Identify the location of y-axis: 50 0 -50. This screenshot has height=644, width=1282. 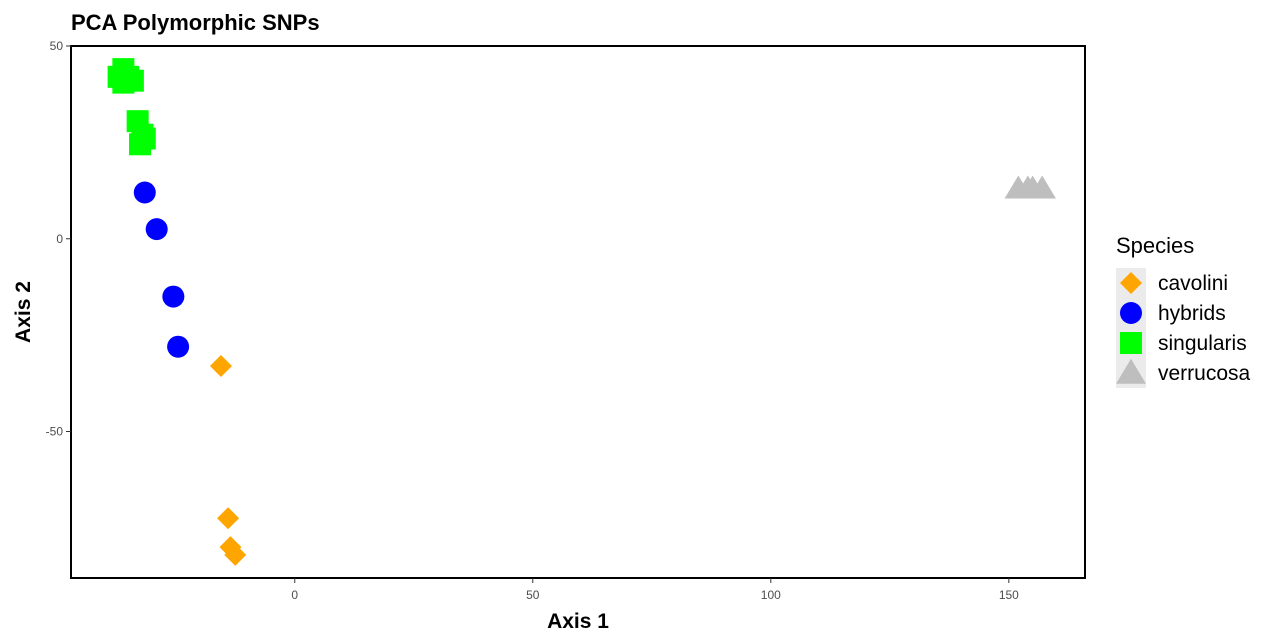
(58, 239).